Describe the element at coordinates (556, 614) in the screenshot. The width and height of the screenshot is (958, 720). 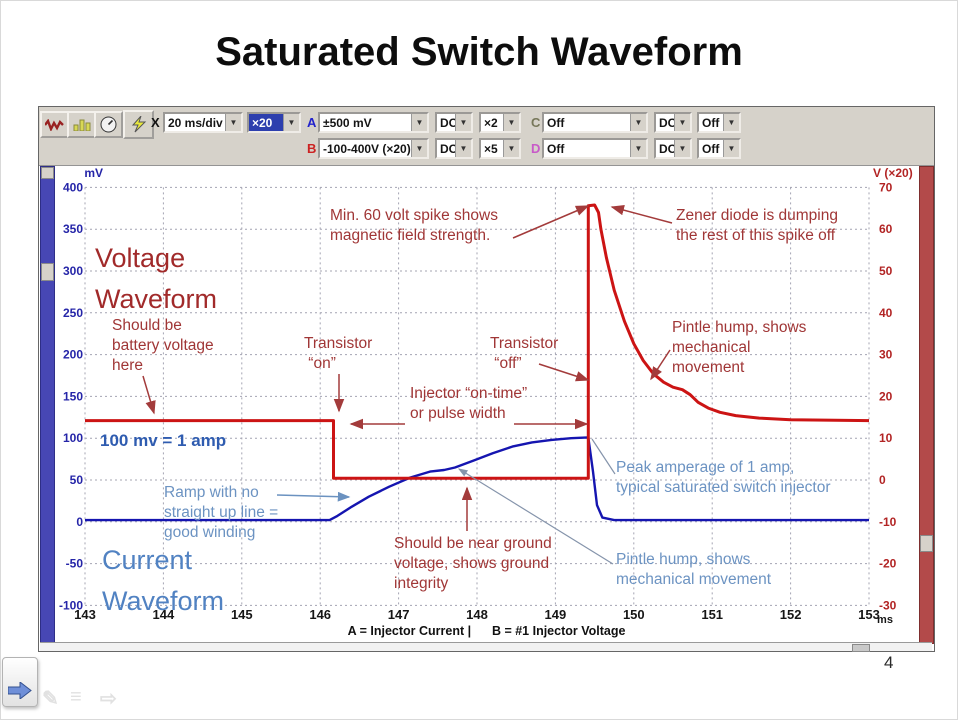
I see `svg-text: 149` at that location.